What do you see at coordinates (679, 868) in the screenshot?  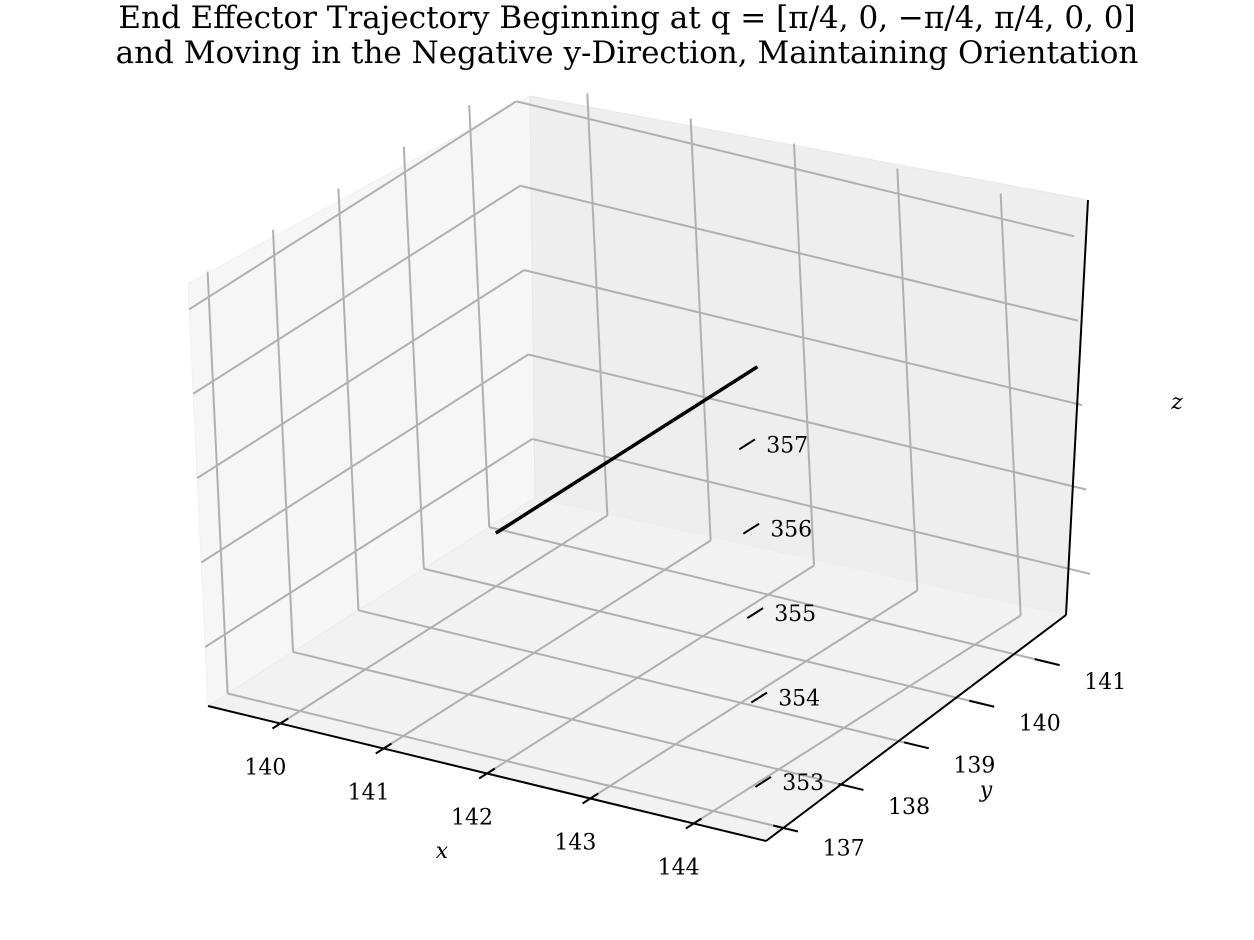 I see `x-tick-label: 144` at bounding box center [679, 868].